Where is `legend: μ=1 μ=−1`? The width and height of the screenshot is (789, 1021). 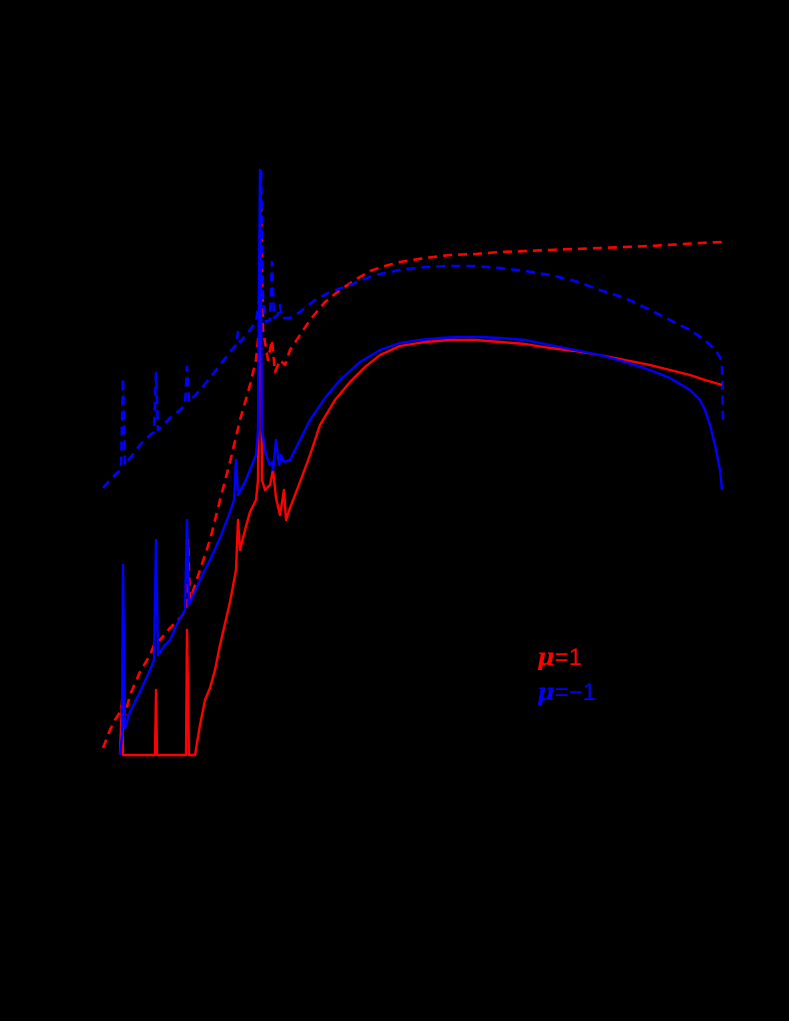
legend: μ=1 μ=−1 is located at coordinates (566, 675).